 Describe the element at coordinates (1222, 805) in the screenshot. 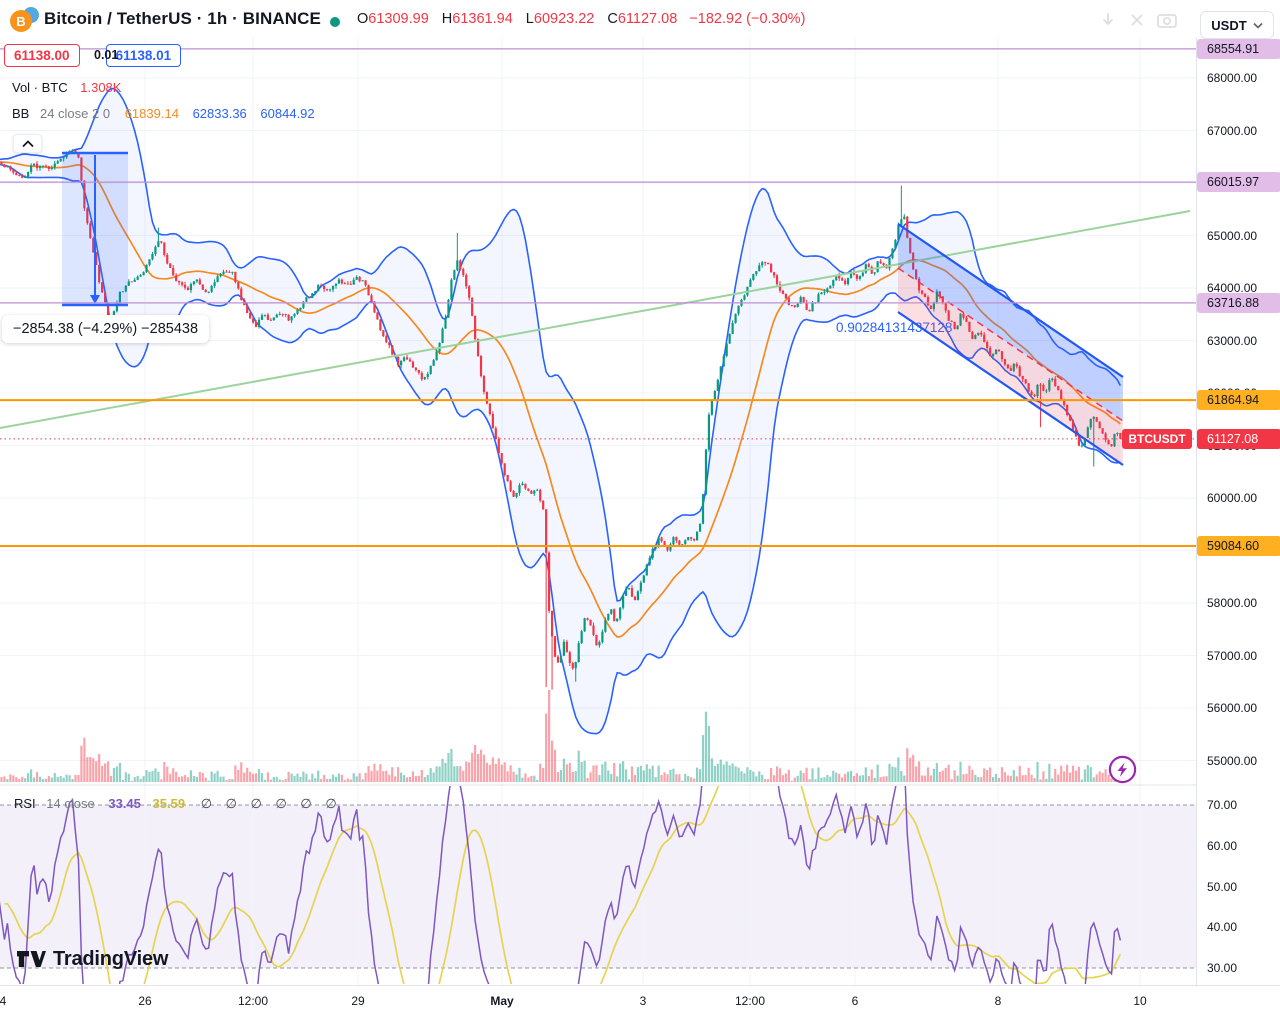

I see `rsi-axis-label: 70.00` at that location.